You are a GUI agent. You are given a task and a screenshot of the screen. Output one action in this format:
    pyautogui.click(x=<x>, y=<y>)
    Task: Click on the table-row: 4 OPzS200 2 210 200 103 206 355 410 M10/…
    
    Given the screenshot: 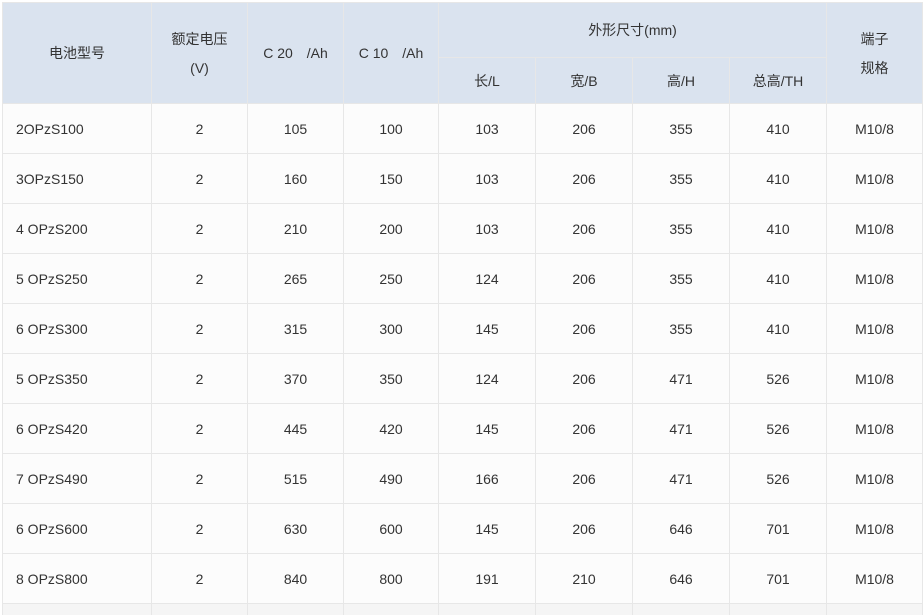 What is the action you would take?
    pyautogui.click(x=462, y=228)
    